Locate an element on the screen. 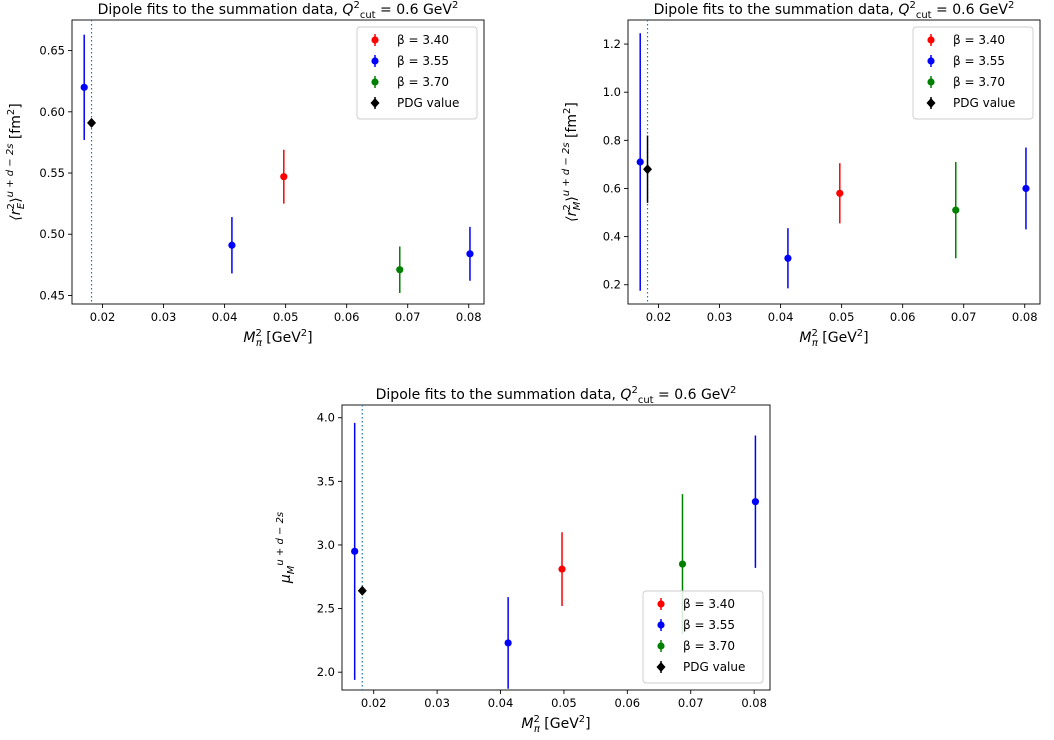 Image resolution: width=1054 pixels, height=740 pixels. y-tick-label: 1.2 is located at coordinates (612, 44).